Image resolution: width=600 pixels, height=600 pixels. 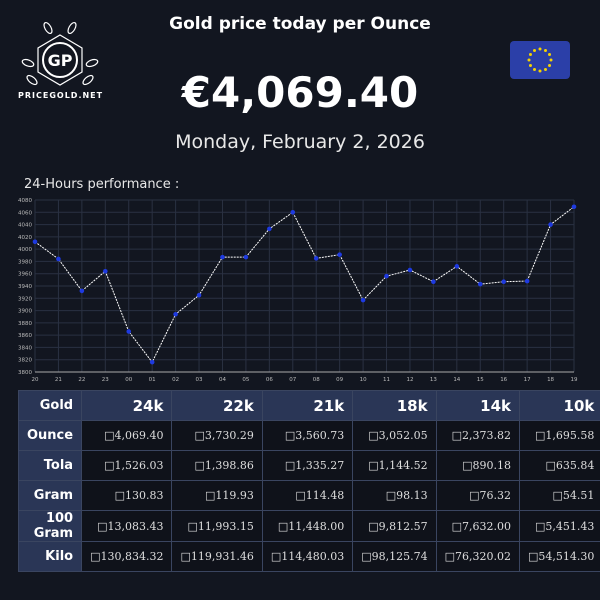 What do you see at coordinates (61, 95) in the screenshot?
I see `logo-text: PRICEGOLD.NET` at bounding box center [61, 95].